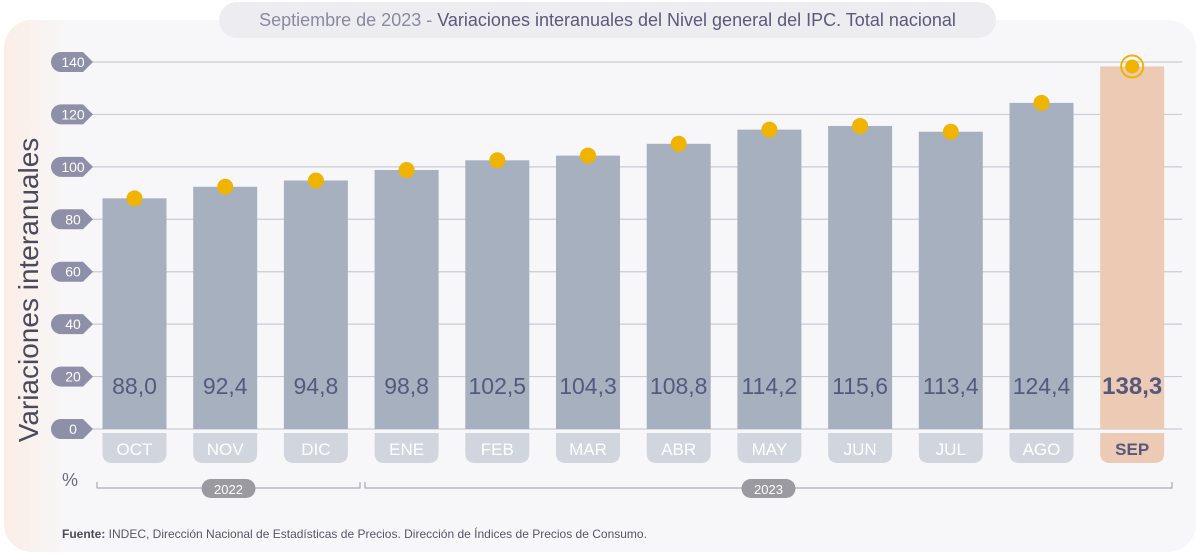 This screenshot has height=556, width=1200. Describe the element at coordinates (406, 170) in the screenshot. I see `dot-ENE` at that location.